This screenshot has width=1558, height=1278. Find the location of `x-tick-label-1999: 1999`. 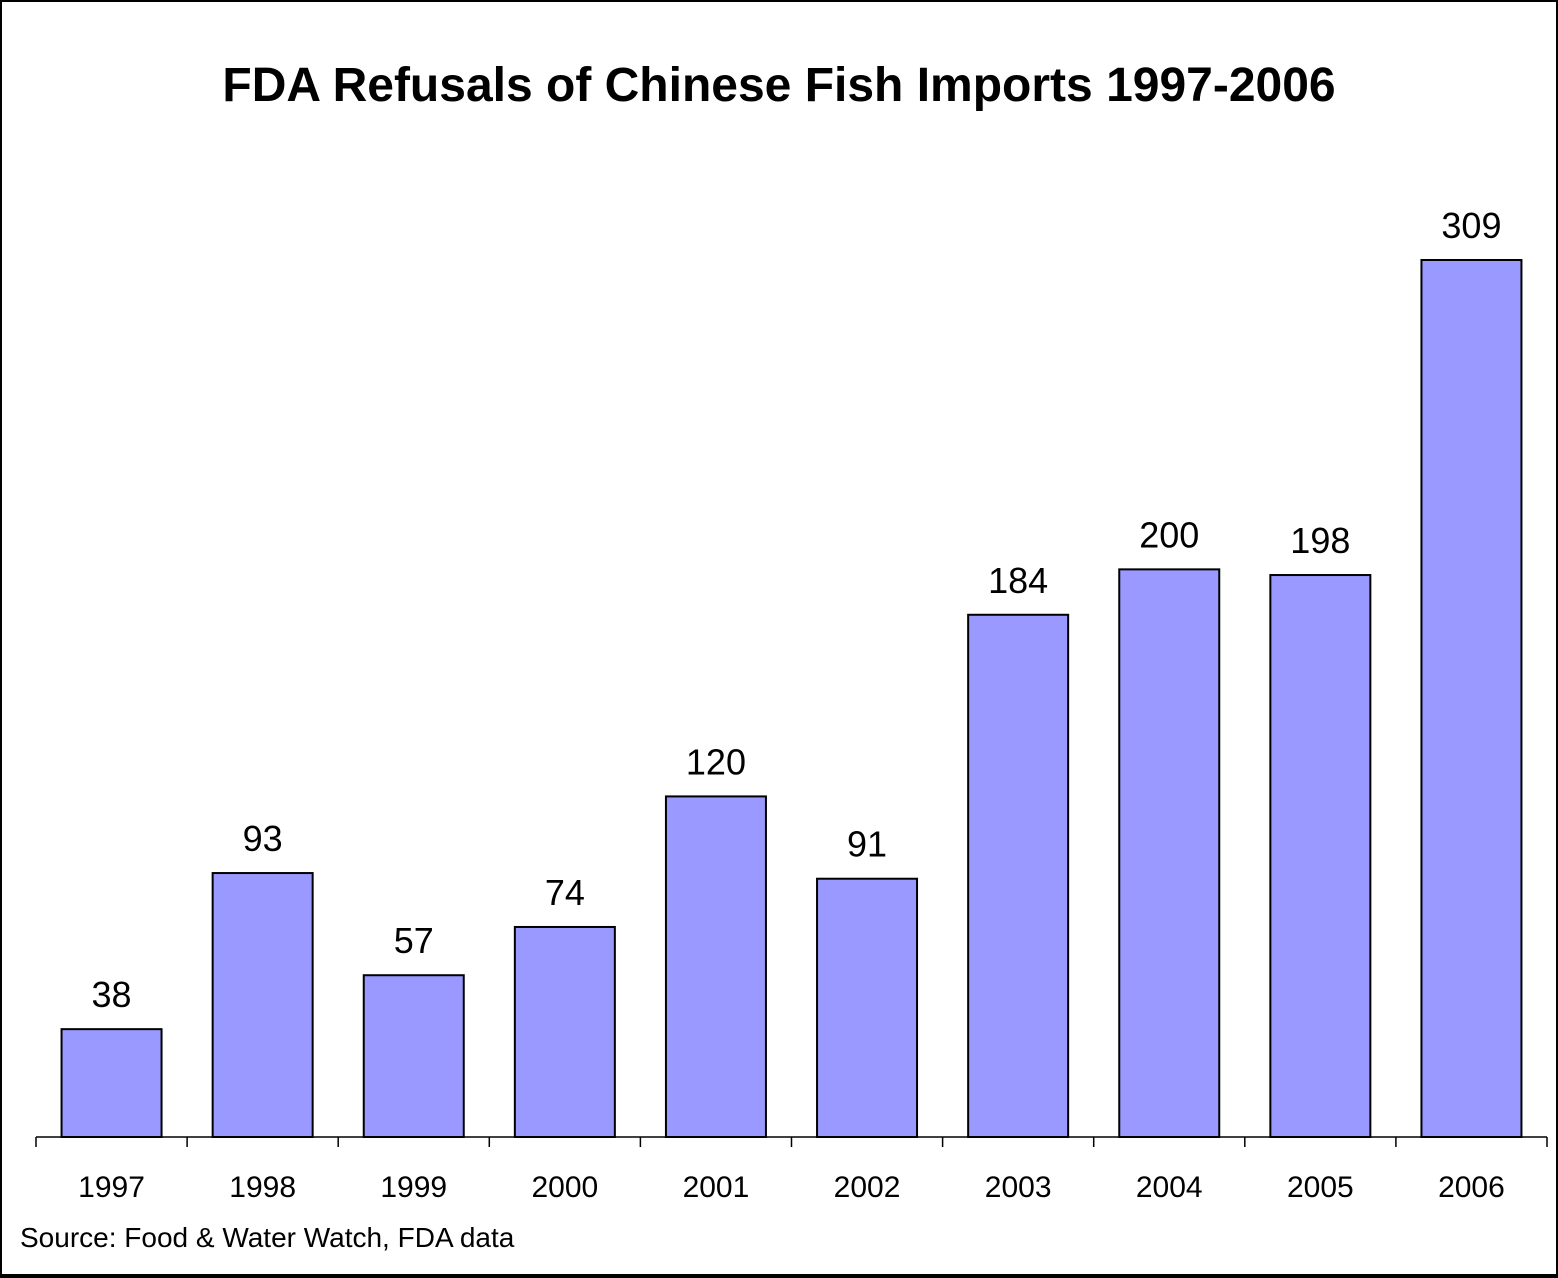

x-tick-label-1999: 1999 is located at coordinates (413, 1187).